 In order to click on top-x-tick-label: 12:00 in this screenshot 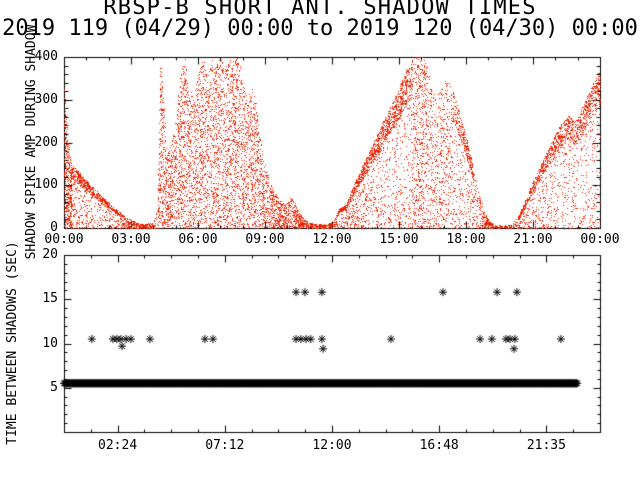, I will do `click(332, 239)`.